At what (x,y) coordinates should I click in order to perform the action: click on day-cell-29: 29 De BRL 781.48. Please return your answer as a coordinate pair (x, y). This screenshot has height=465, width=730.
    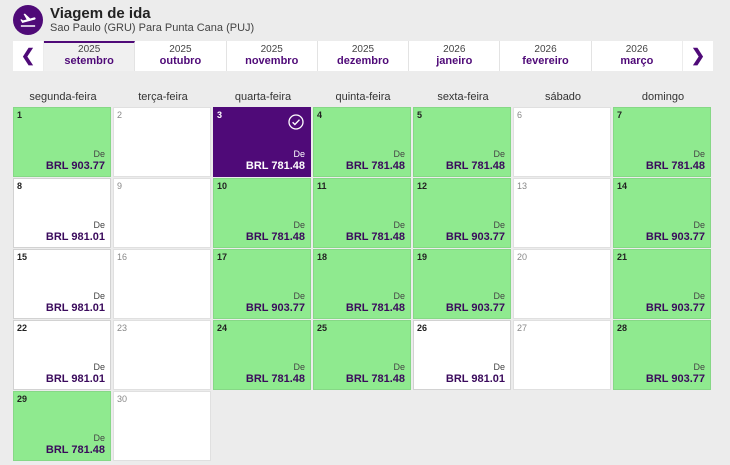
    Looking at the image, I should click on (62, 426).